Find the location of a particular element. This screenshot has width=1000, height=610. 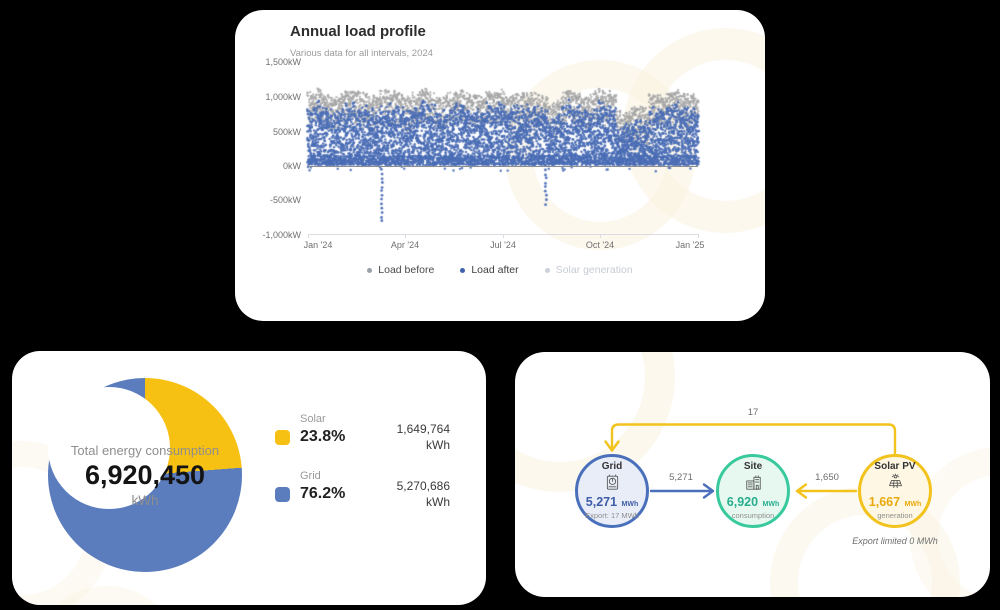

solar-pv-node: Solar PV 1,667 MWh generation is located at coordinates (895, 491).